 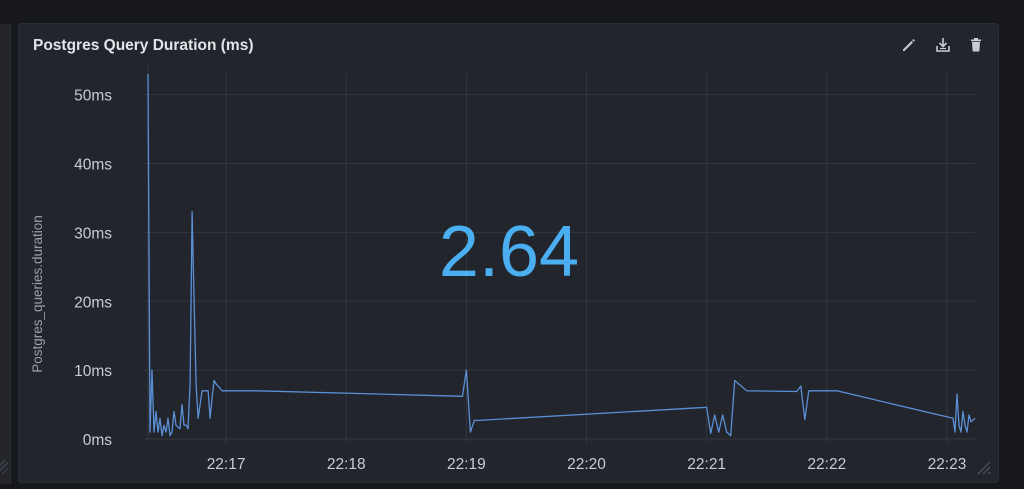 I want to click on x-tick-label: 22:20, so click(x=586, y=464).